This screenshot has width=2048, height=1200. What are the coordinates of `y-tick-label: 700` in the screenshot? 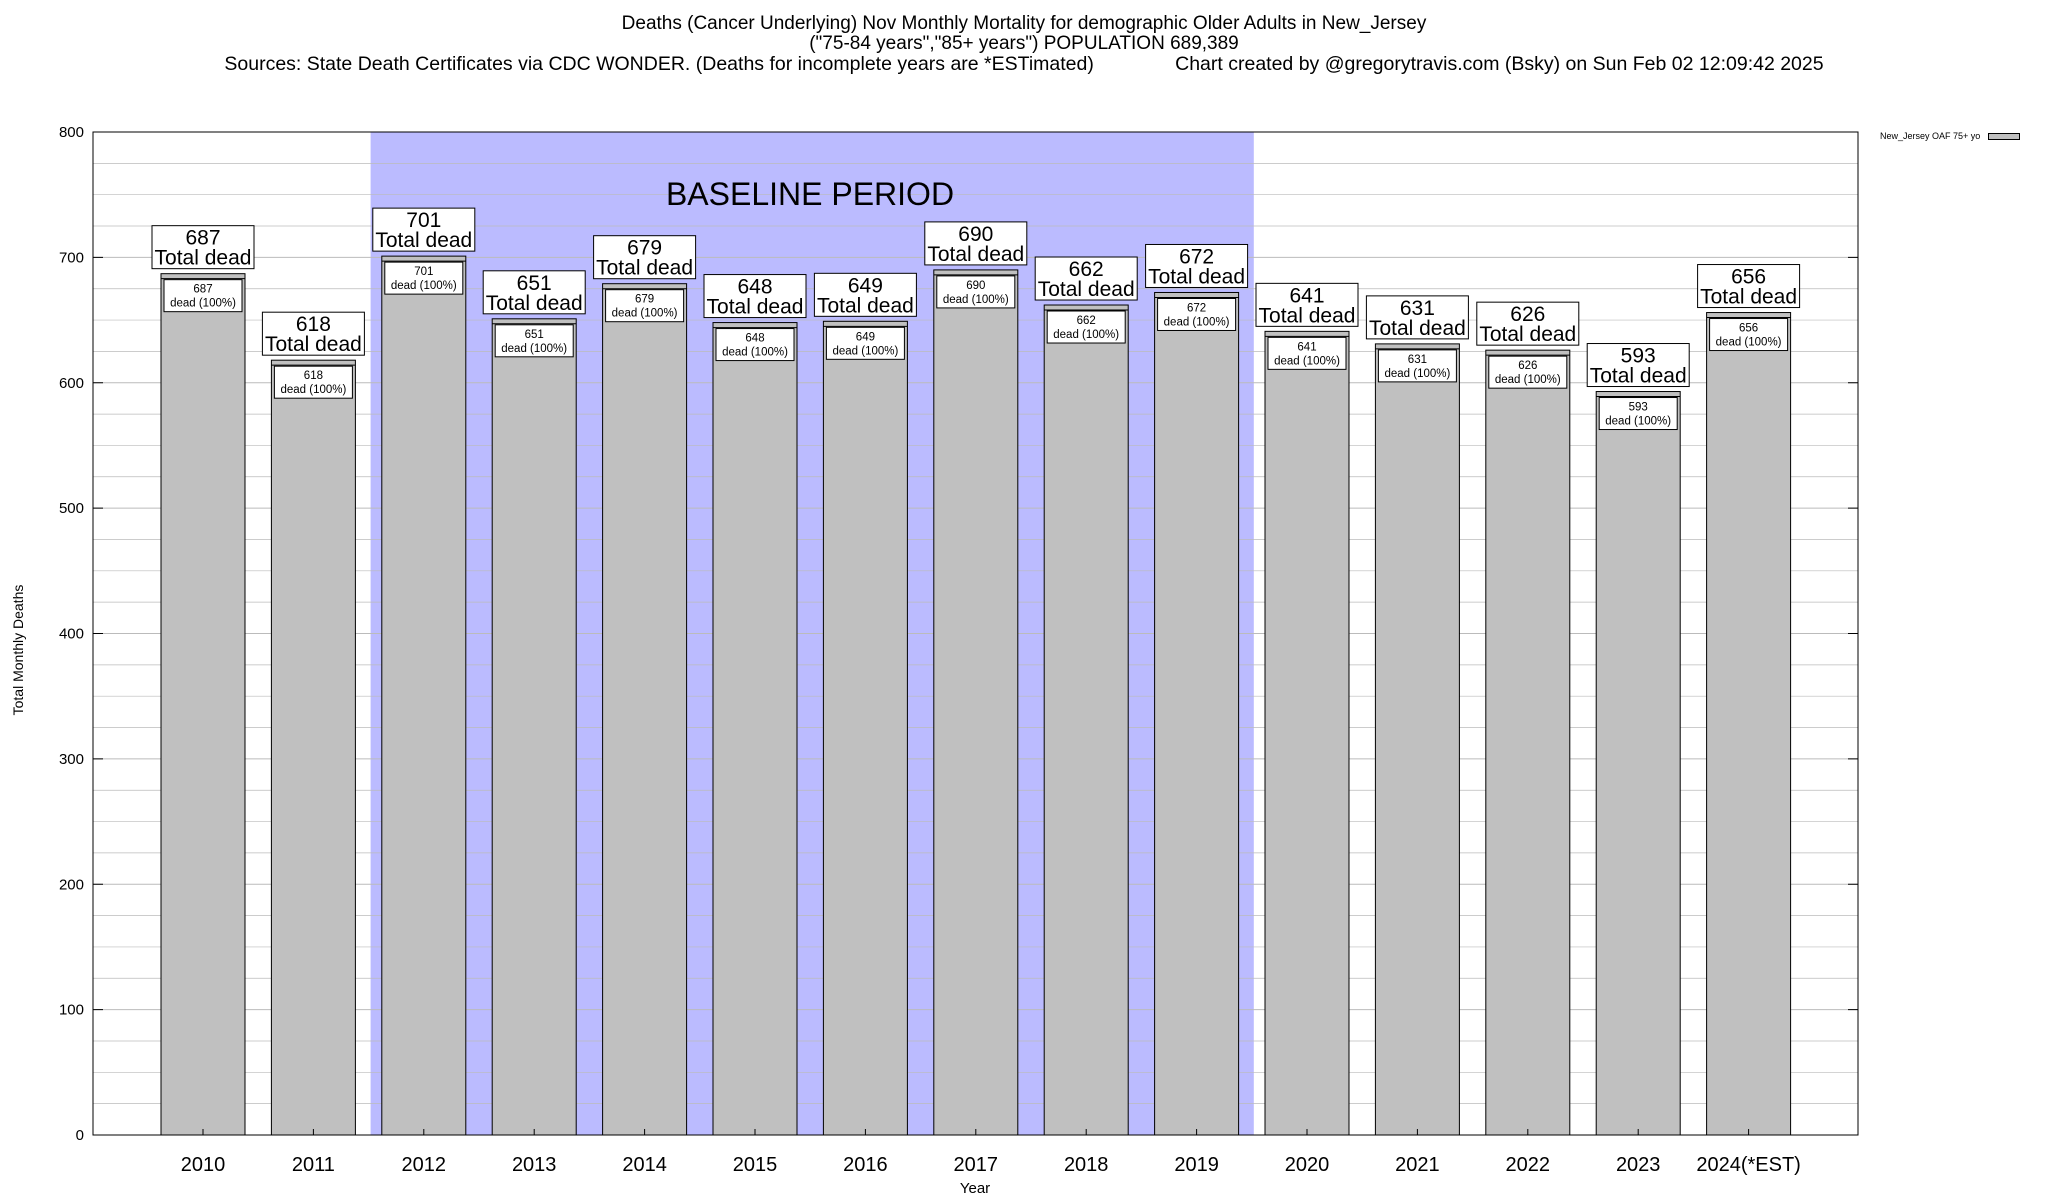 It's located at (71, 257).